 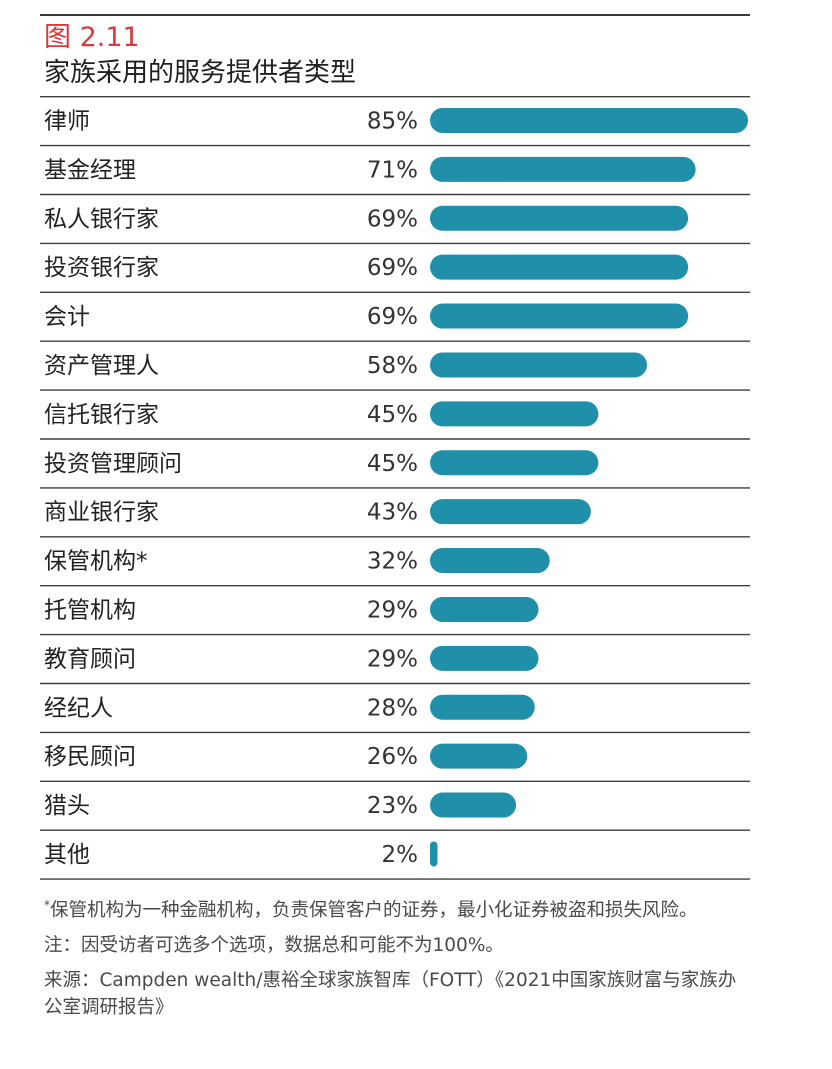 I want to click on category-label: 信托银行家, so click(x=101, y=415).